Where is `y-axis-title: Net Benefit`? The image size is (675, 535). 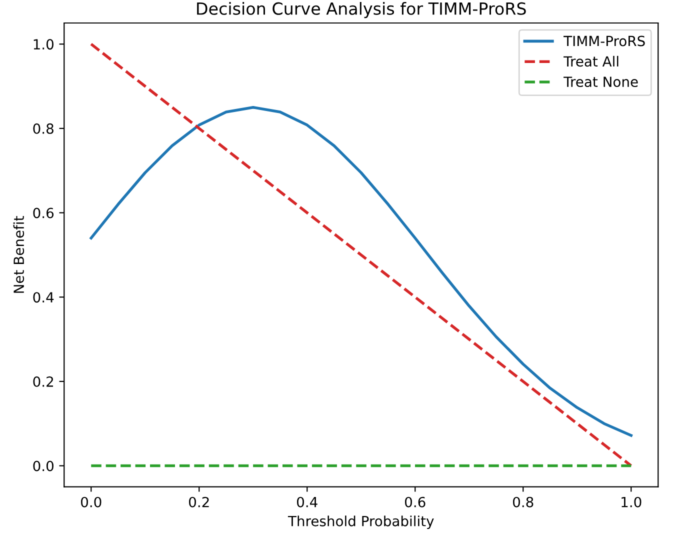 y-axis-title: Net Benefit is located at coordinates (18, 254).